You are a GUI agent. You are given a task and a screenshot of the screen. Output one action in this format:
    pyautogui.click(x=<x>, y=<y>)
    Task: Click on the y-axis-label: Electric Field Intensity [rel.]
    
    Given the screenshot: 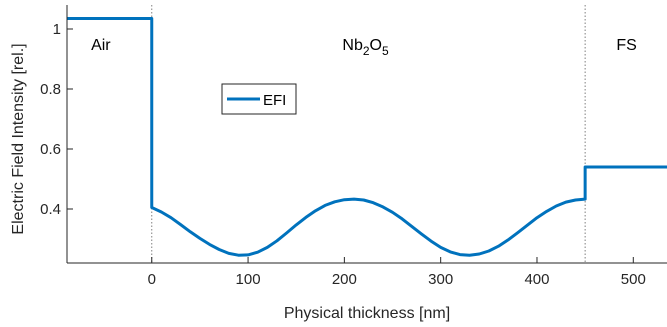 What is the action you would take?
    pyautogui.click(x=18, y=138)
    